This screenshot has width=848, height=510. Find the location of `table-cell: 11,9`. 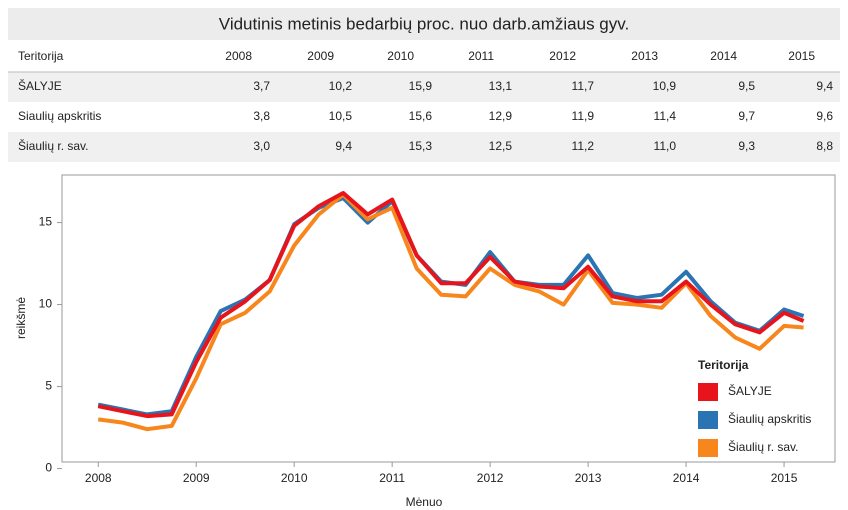

table-cell: 11,9 is located at coordinates (583, 116).